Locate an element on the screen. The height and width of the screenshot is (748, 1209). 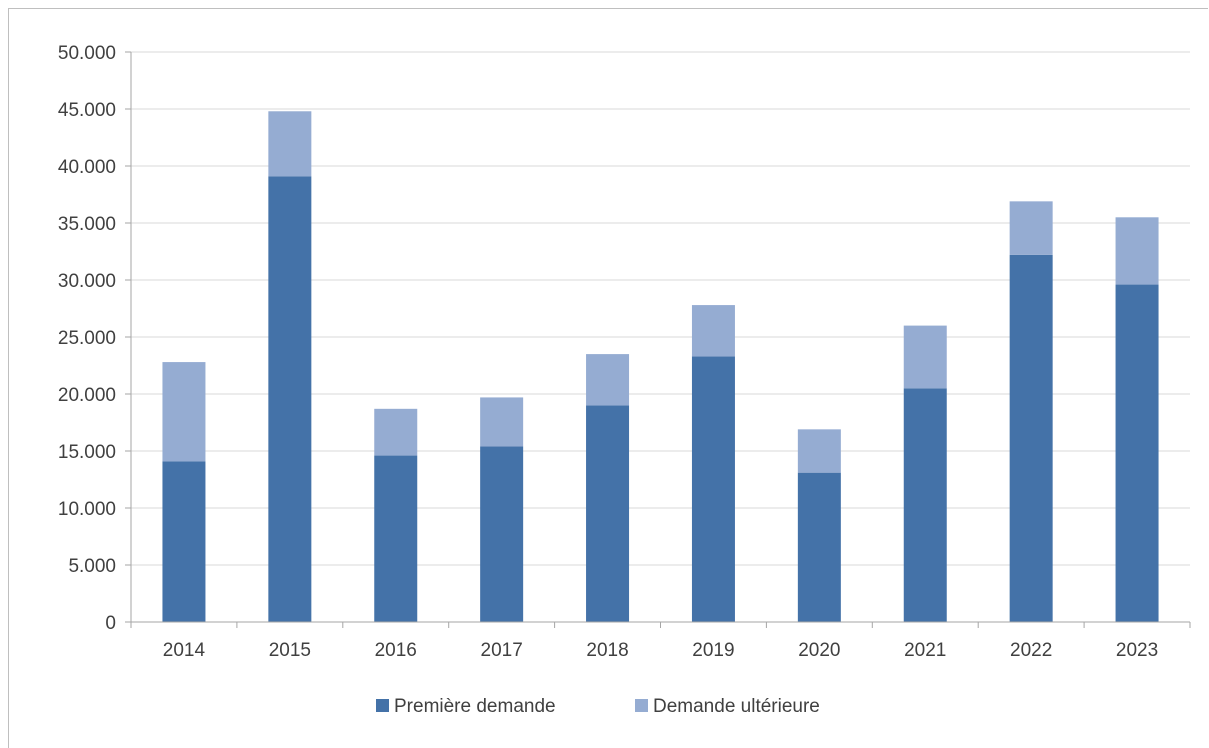
legend-label-premiere-demande: Première demande is located at coordinates (475, 706).